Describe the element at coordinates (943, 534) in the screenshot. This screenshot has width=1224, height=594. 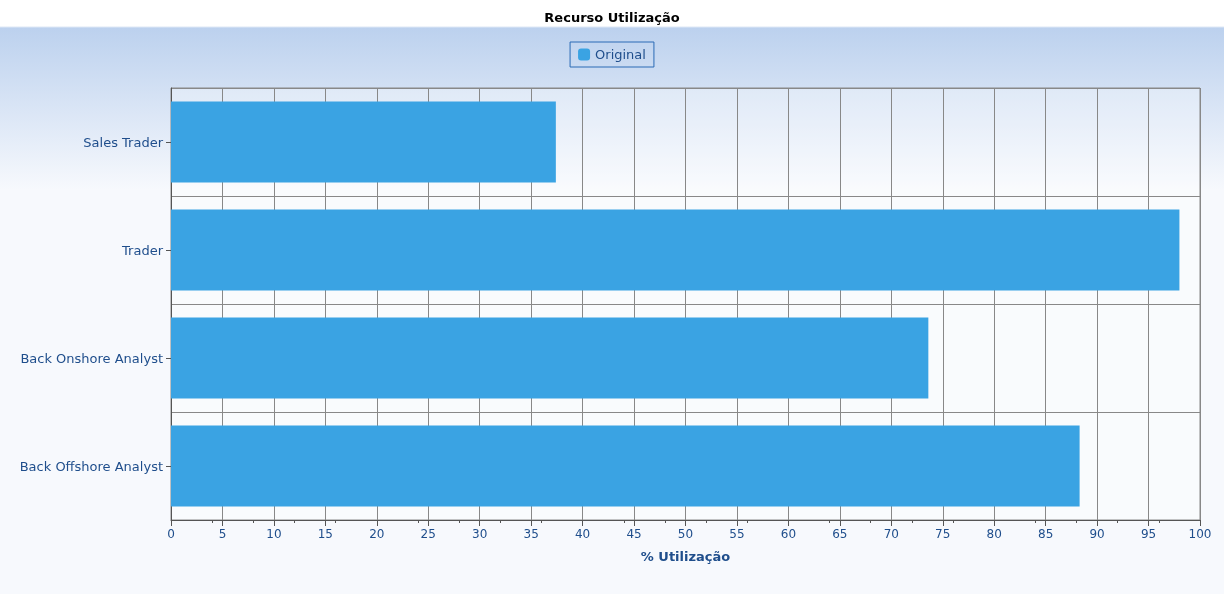
I see `x-tick-label: 75` at that location.